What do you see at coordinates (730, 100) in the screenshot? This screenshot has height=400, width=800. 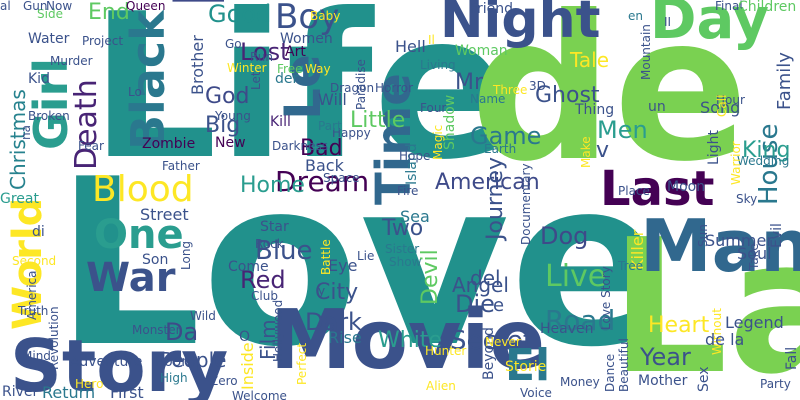 I see `word-hour: Hour` at bounding box center [730, 100].